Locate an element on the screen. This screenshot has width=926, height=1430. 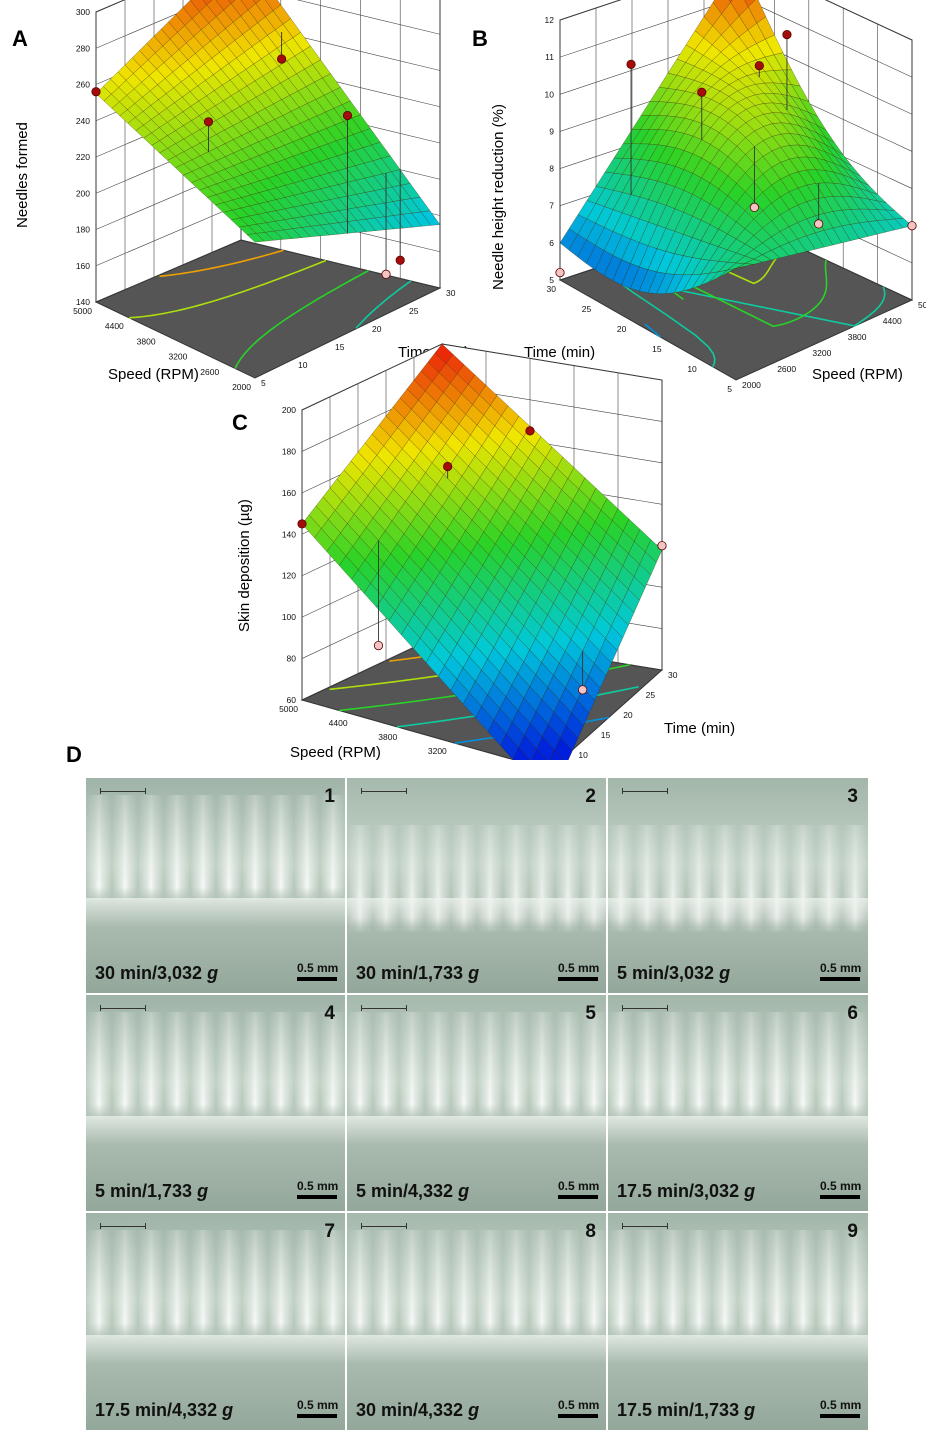
condition-time-force: 5 min/4,332 is located at coordinates (407, 1191).